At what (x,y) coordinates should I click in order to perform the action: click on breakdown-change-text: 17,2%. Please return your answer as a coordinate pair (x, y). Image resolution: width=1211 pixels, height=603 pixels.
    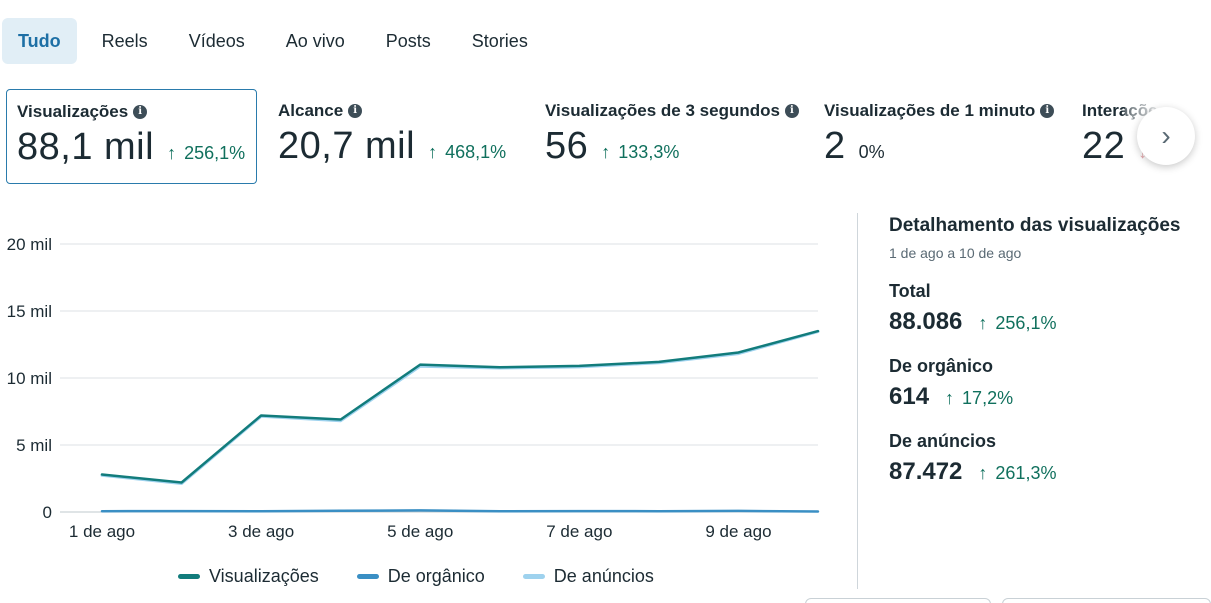
    Looking at the image, I should click on (988, 398).